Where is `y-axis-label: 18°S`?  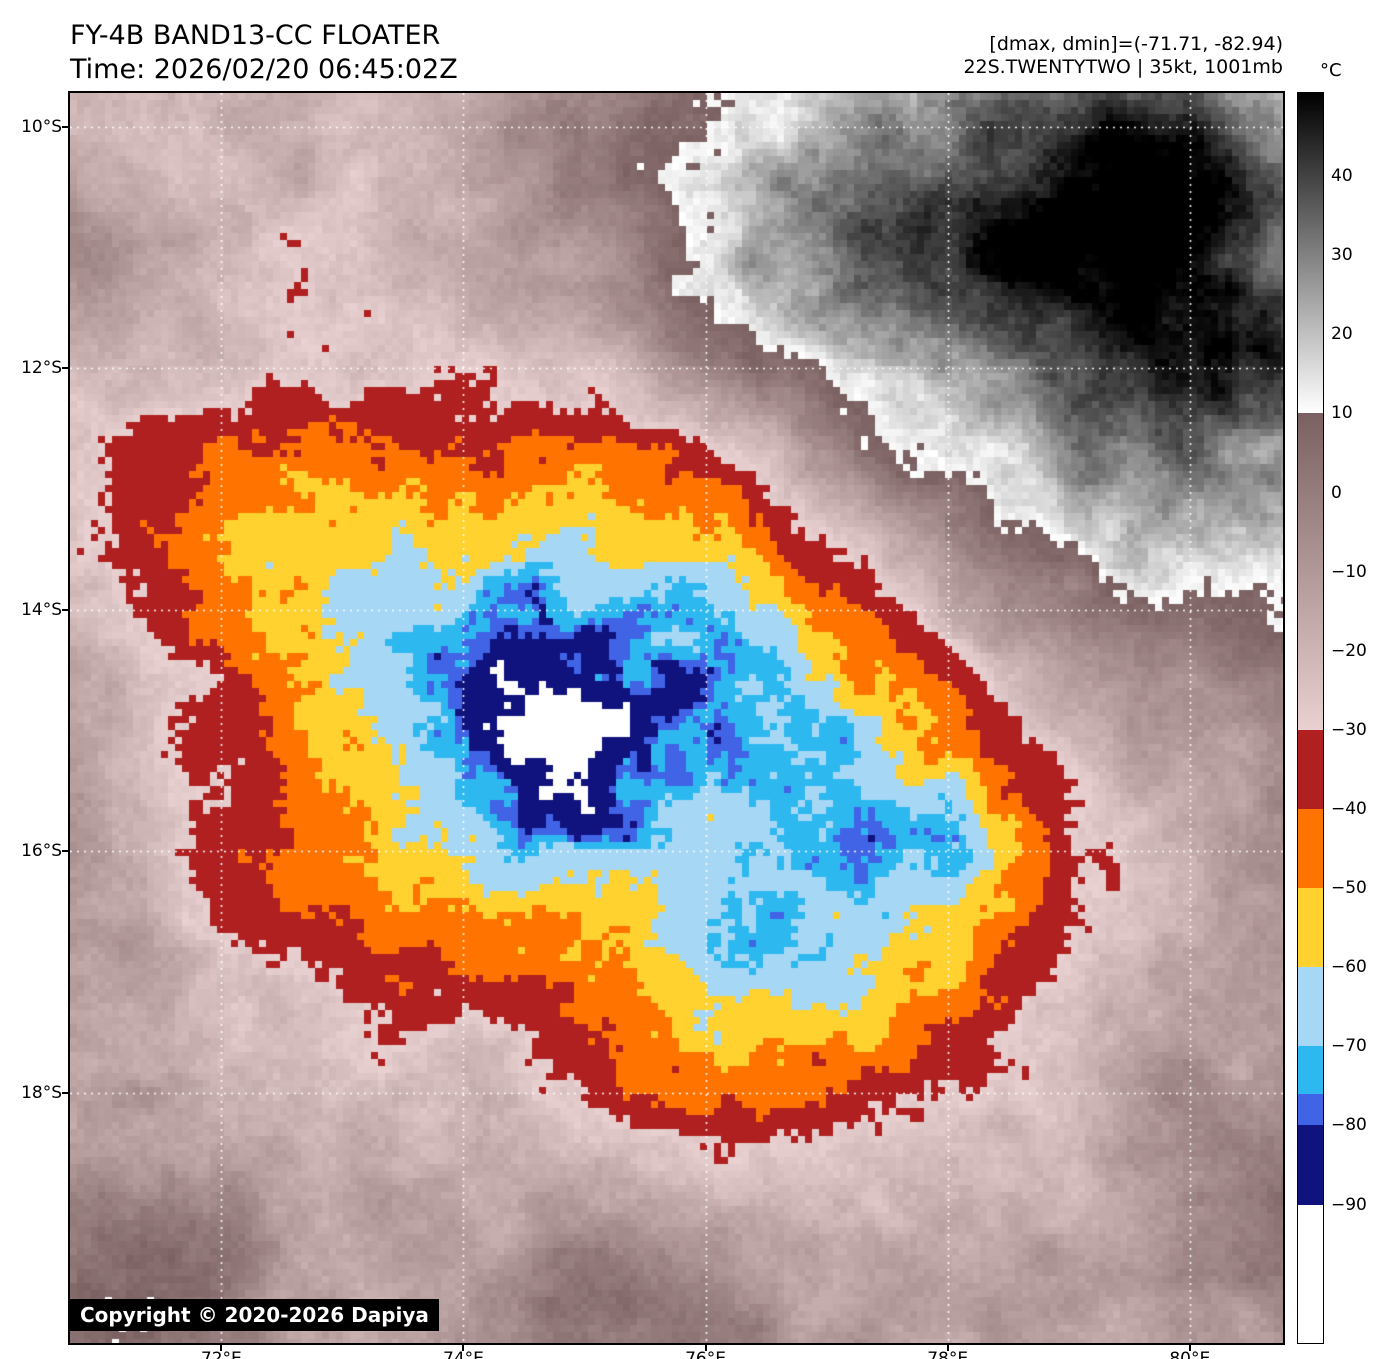 y-axis-label: 18°S is located at coordinates (41, 1093).